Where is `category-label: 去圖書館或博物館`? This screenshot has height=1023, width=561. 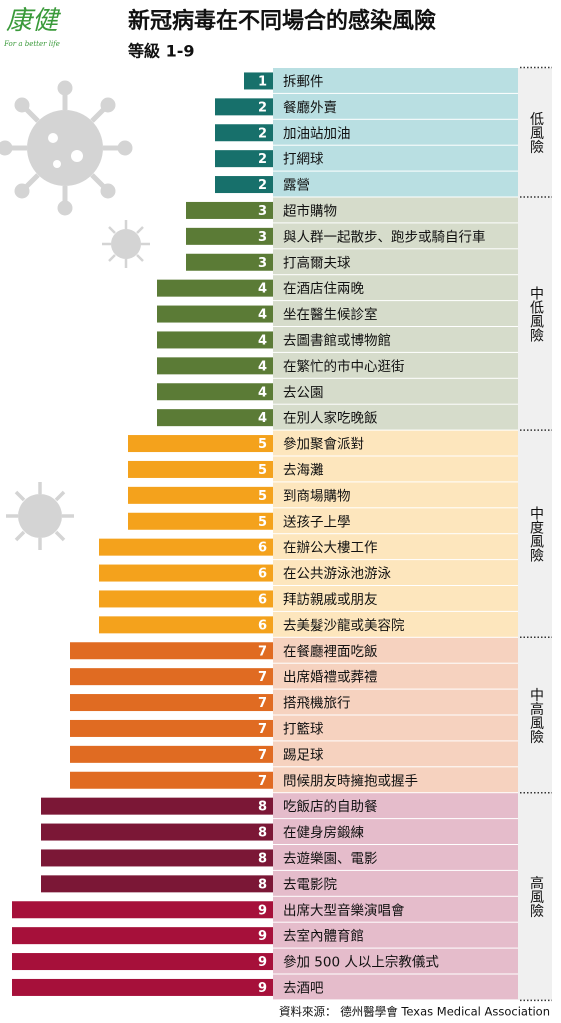 category-label: 去圖書館或博物館 is located at coordinates (337, 340).